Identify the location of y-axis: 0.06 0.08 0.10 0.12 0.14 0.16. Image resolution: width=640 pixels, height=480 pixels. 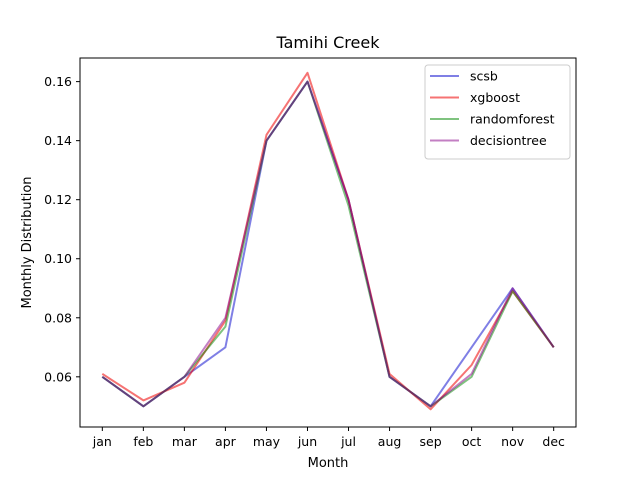
(62, 229).